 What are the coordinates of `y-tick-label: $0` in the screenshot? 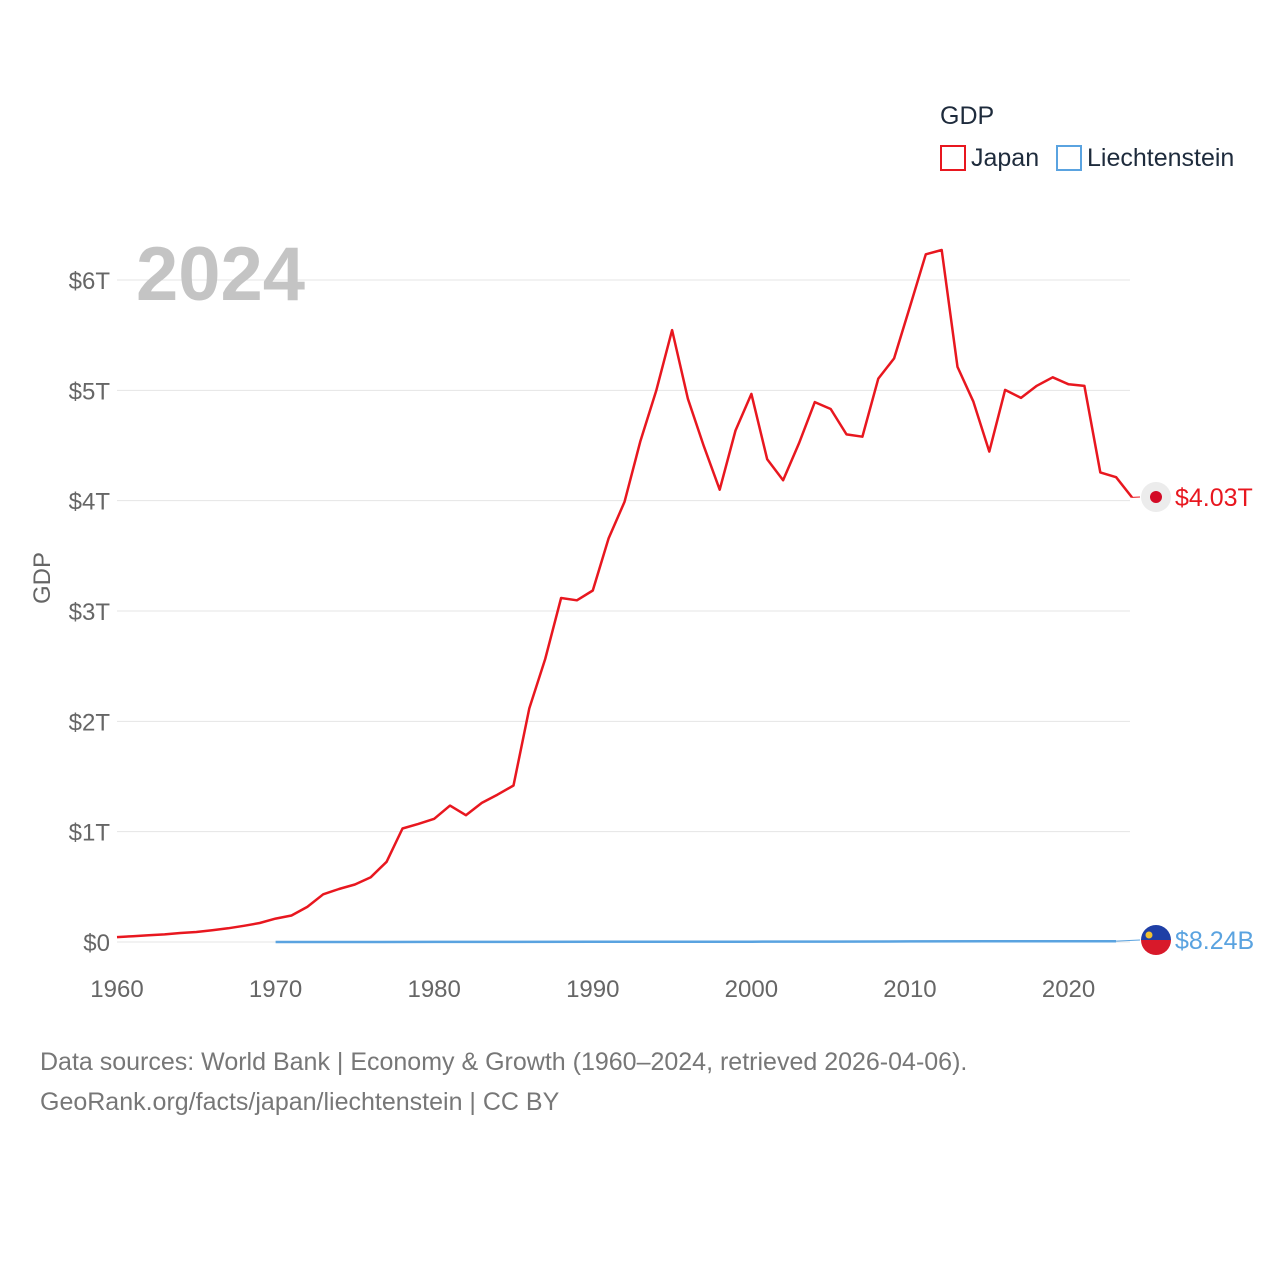 It's located at (96, 943).